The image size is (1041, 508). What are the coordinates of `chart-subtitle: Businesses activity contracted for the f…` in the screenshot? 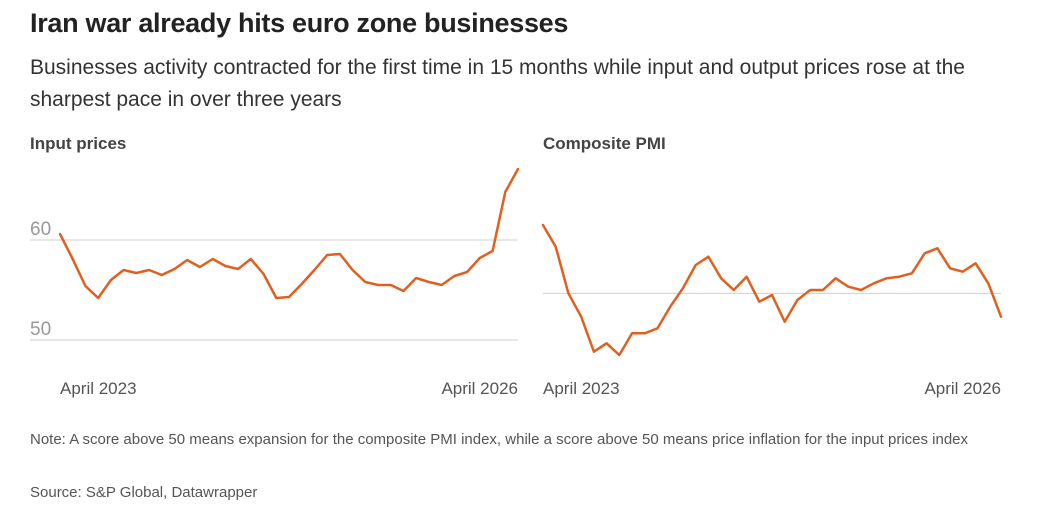 It's located at (497, 83).